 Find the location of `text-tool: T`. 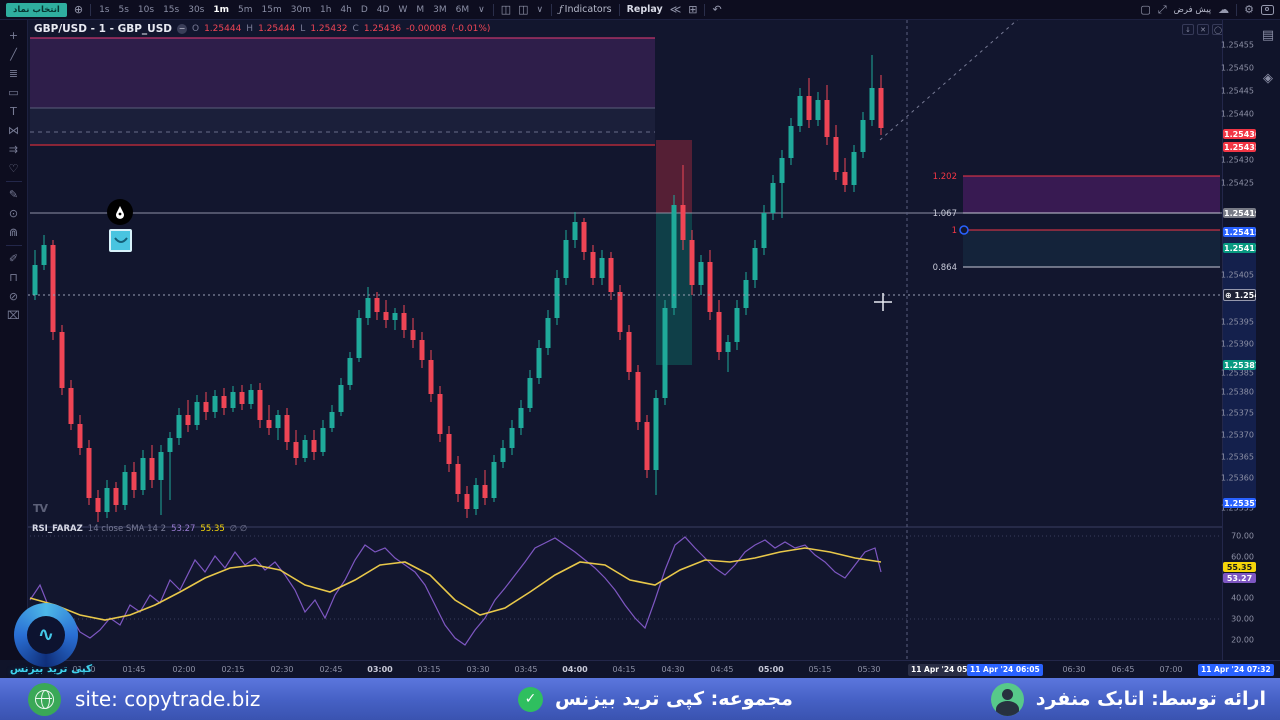

text-tool: T is located at coordinates (13, 111).